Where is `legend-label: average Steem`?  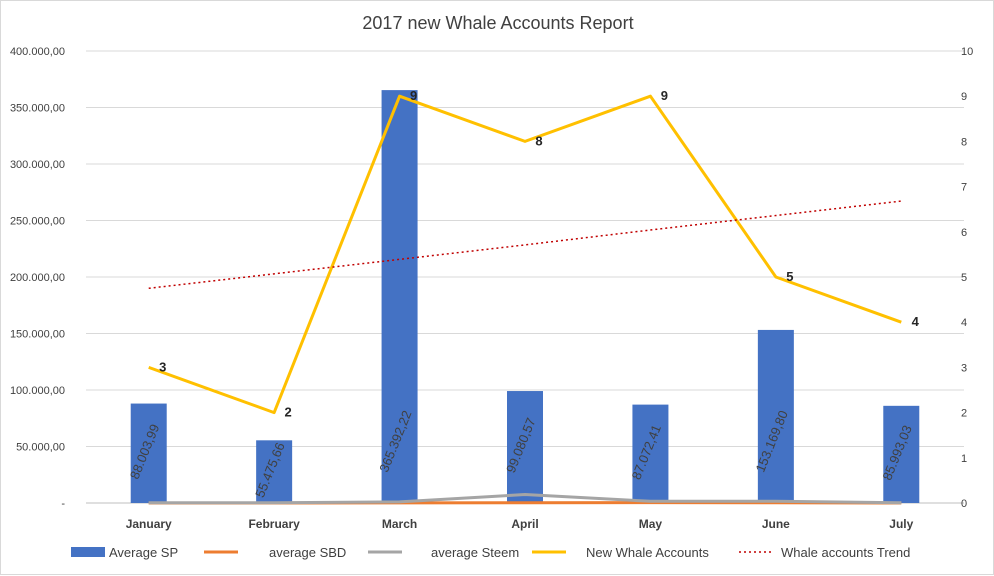 legend-label: average Steem is located at coordinates (475, 552).